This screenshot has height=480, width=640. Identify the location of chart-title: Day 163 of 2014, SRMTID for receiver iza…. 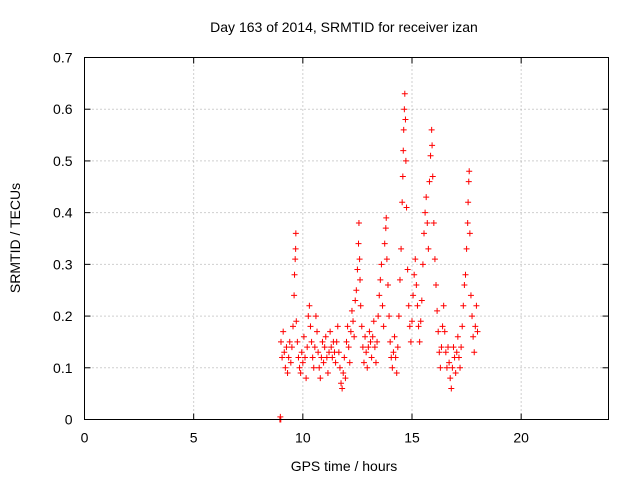
(344, 27).